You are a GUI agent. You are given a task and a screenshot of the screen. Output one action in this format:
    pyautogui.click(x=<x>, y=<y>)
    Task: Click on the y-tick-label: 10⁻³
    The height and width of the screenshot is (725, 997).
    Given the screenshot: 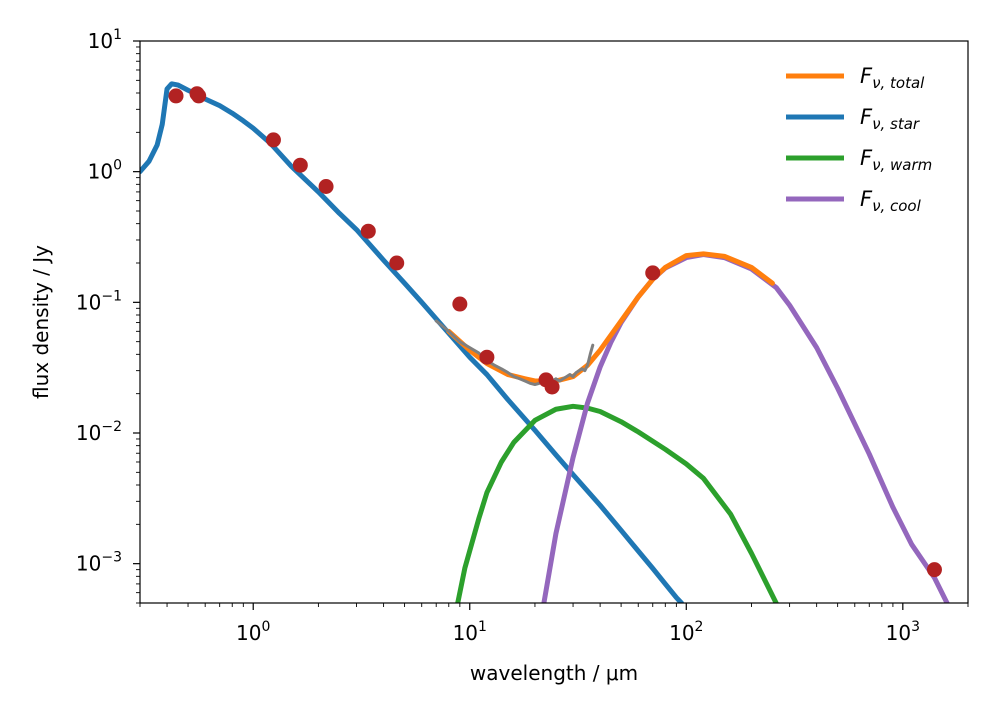 What is the action you would take?
    pyautogui.click(x=99, y=563)
    